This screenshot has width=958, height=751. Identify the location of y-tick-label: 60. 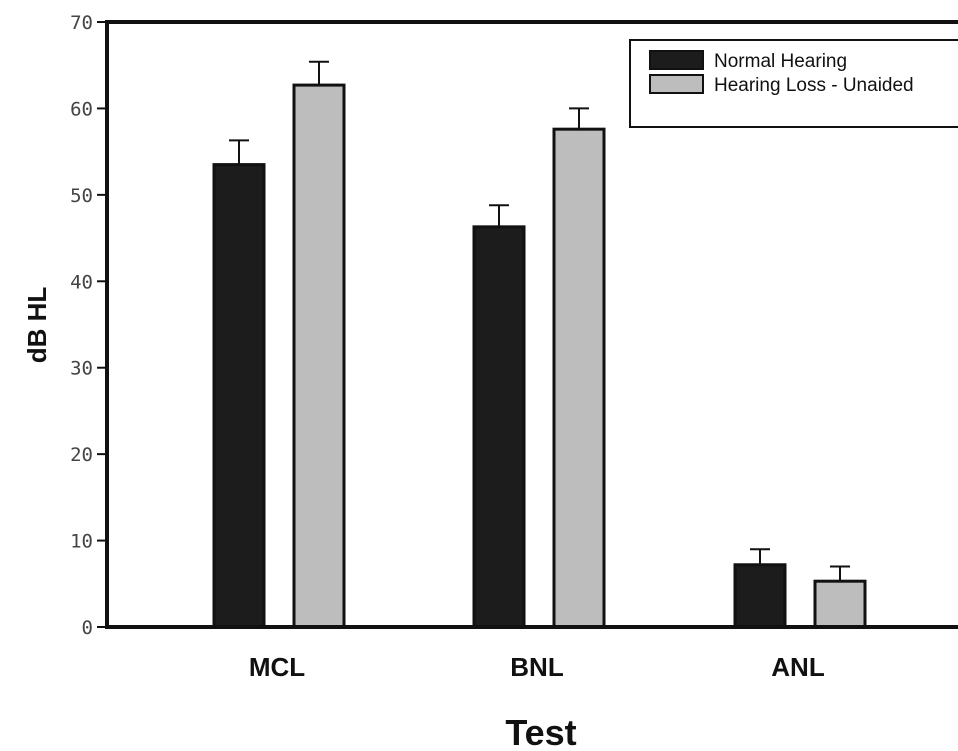
(81, 109).